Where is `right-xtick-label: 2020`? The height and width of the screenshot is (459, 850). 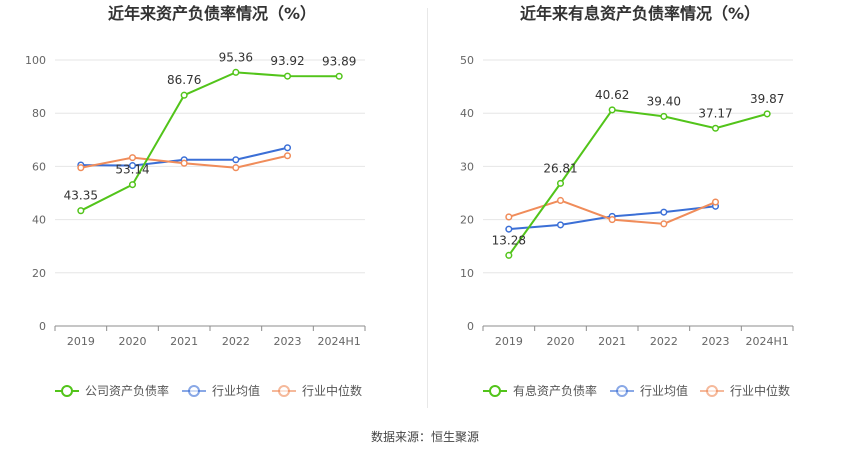 right-xtick-label: 2020 is located at coordinates (561, 341).